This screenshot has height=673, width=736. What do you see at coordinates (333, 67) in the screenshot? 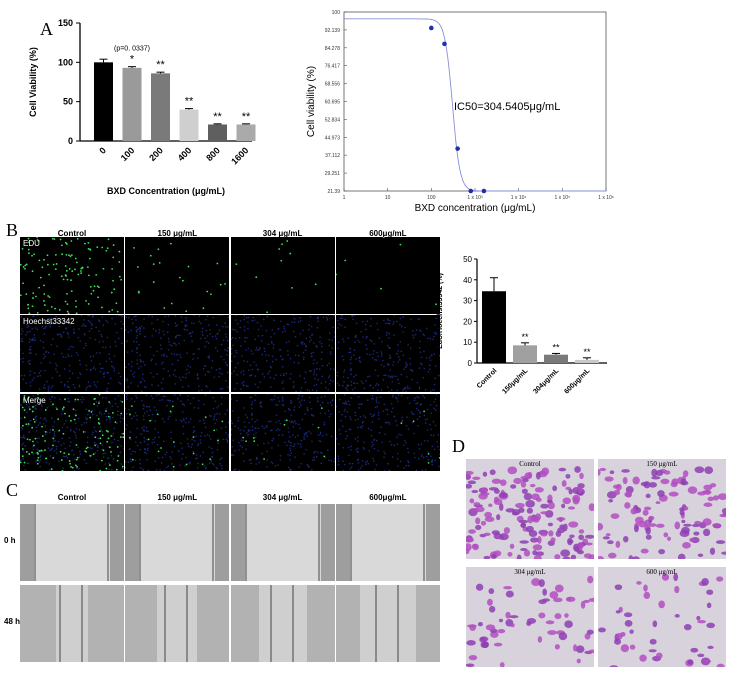
I see `y-tick-label: 76.417` at bounding box center [333, 67].